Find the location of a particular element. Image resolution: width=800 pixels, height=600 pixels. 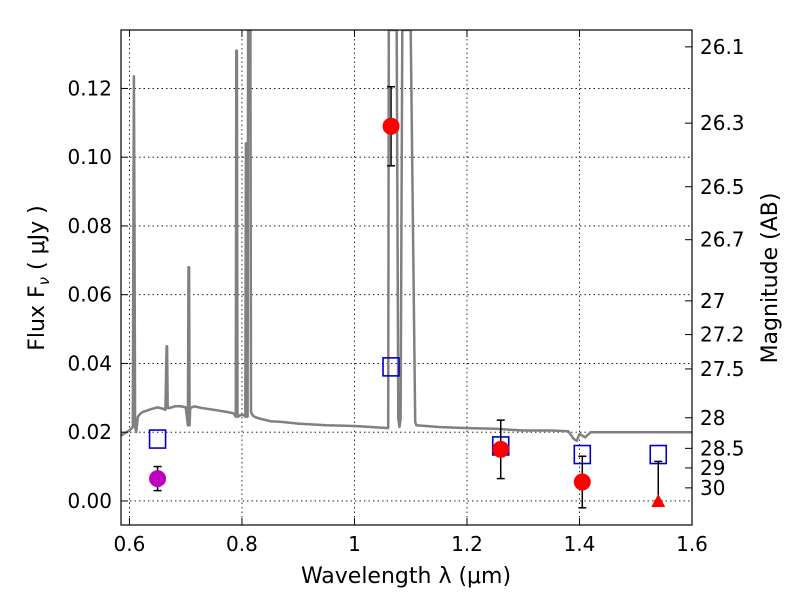

y-tick-label: 0.12 is located at coordinates (89, 88).